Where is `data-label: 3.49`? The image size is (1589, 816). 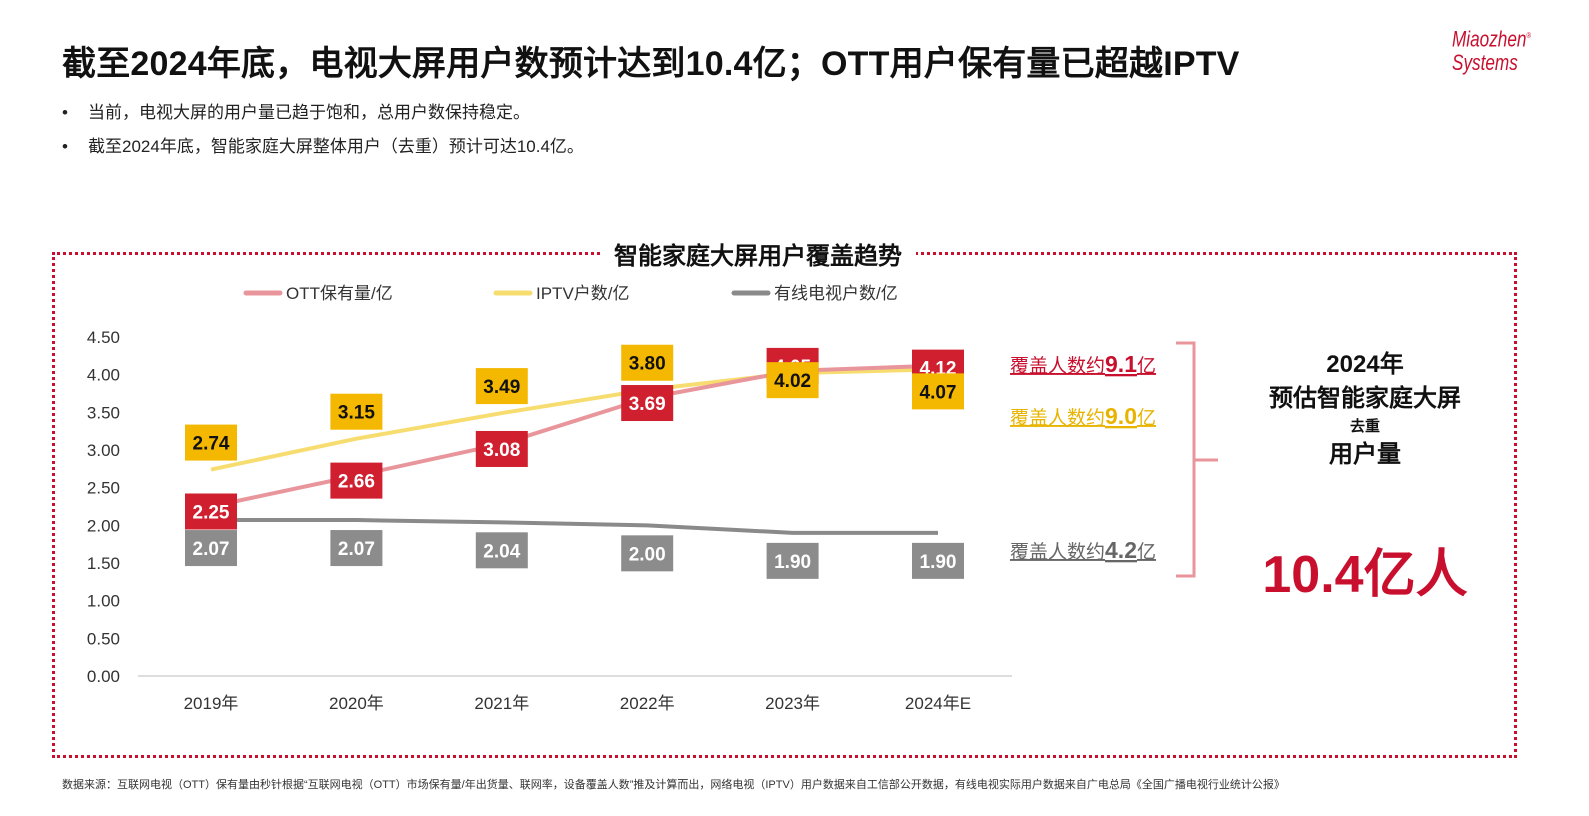 data-label: 3.49 is located at coordinates (501, 387).